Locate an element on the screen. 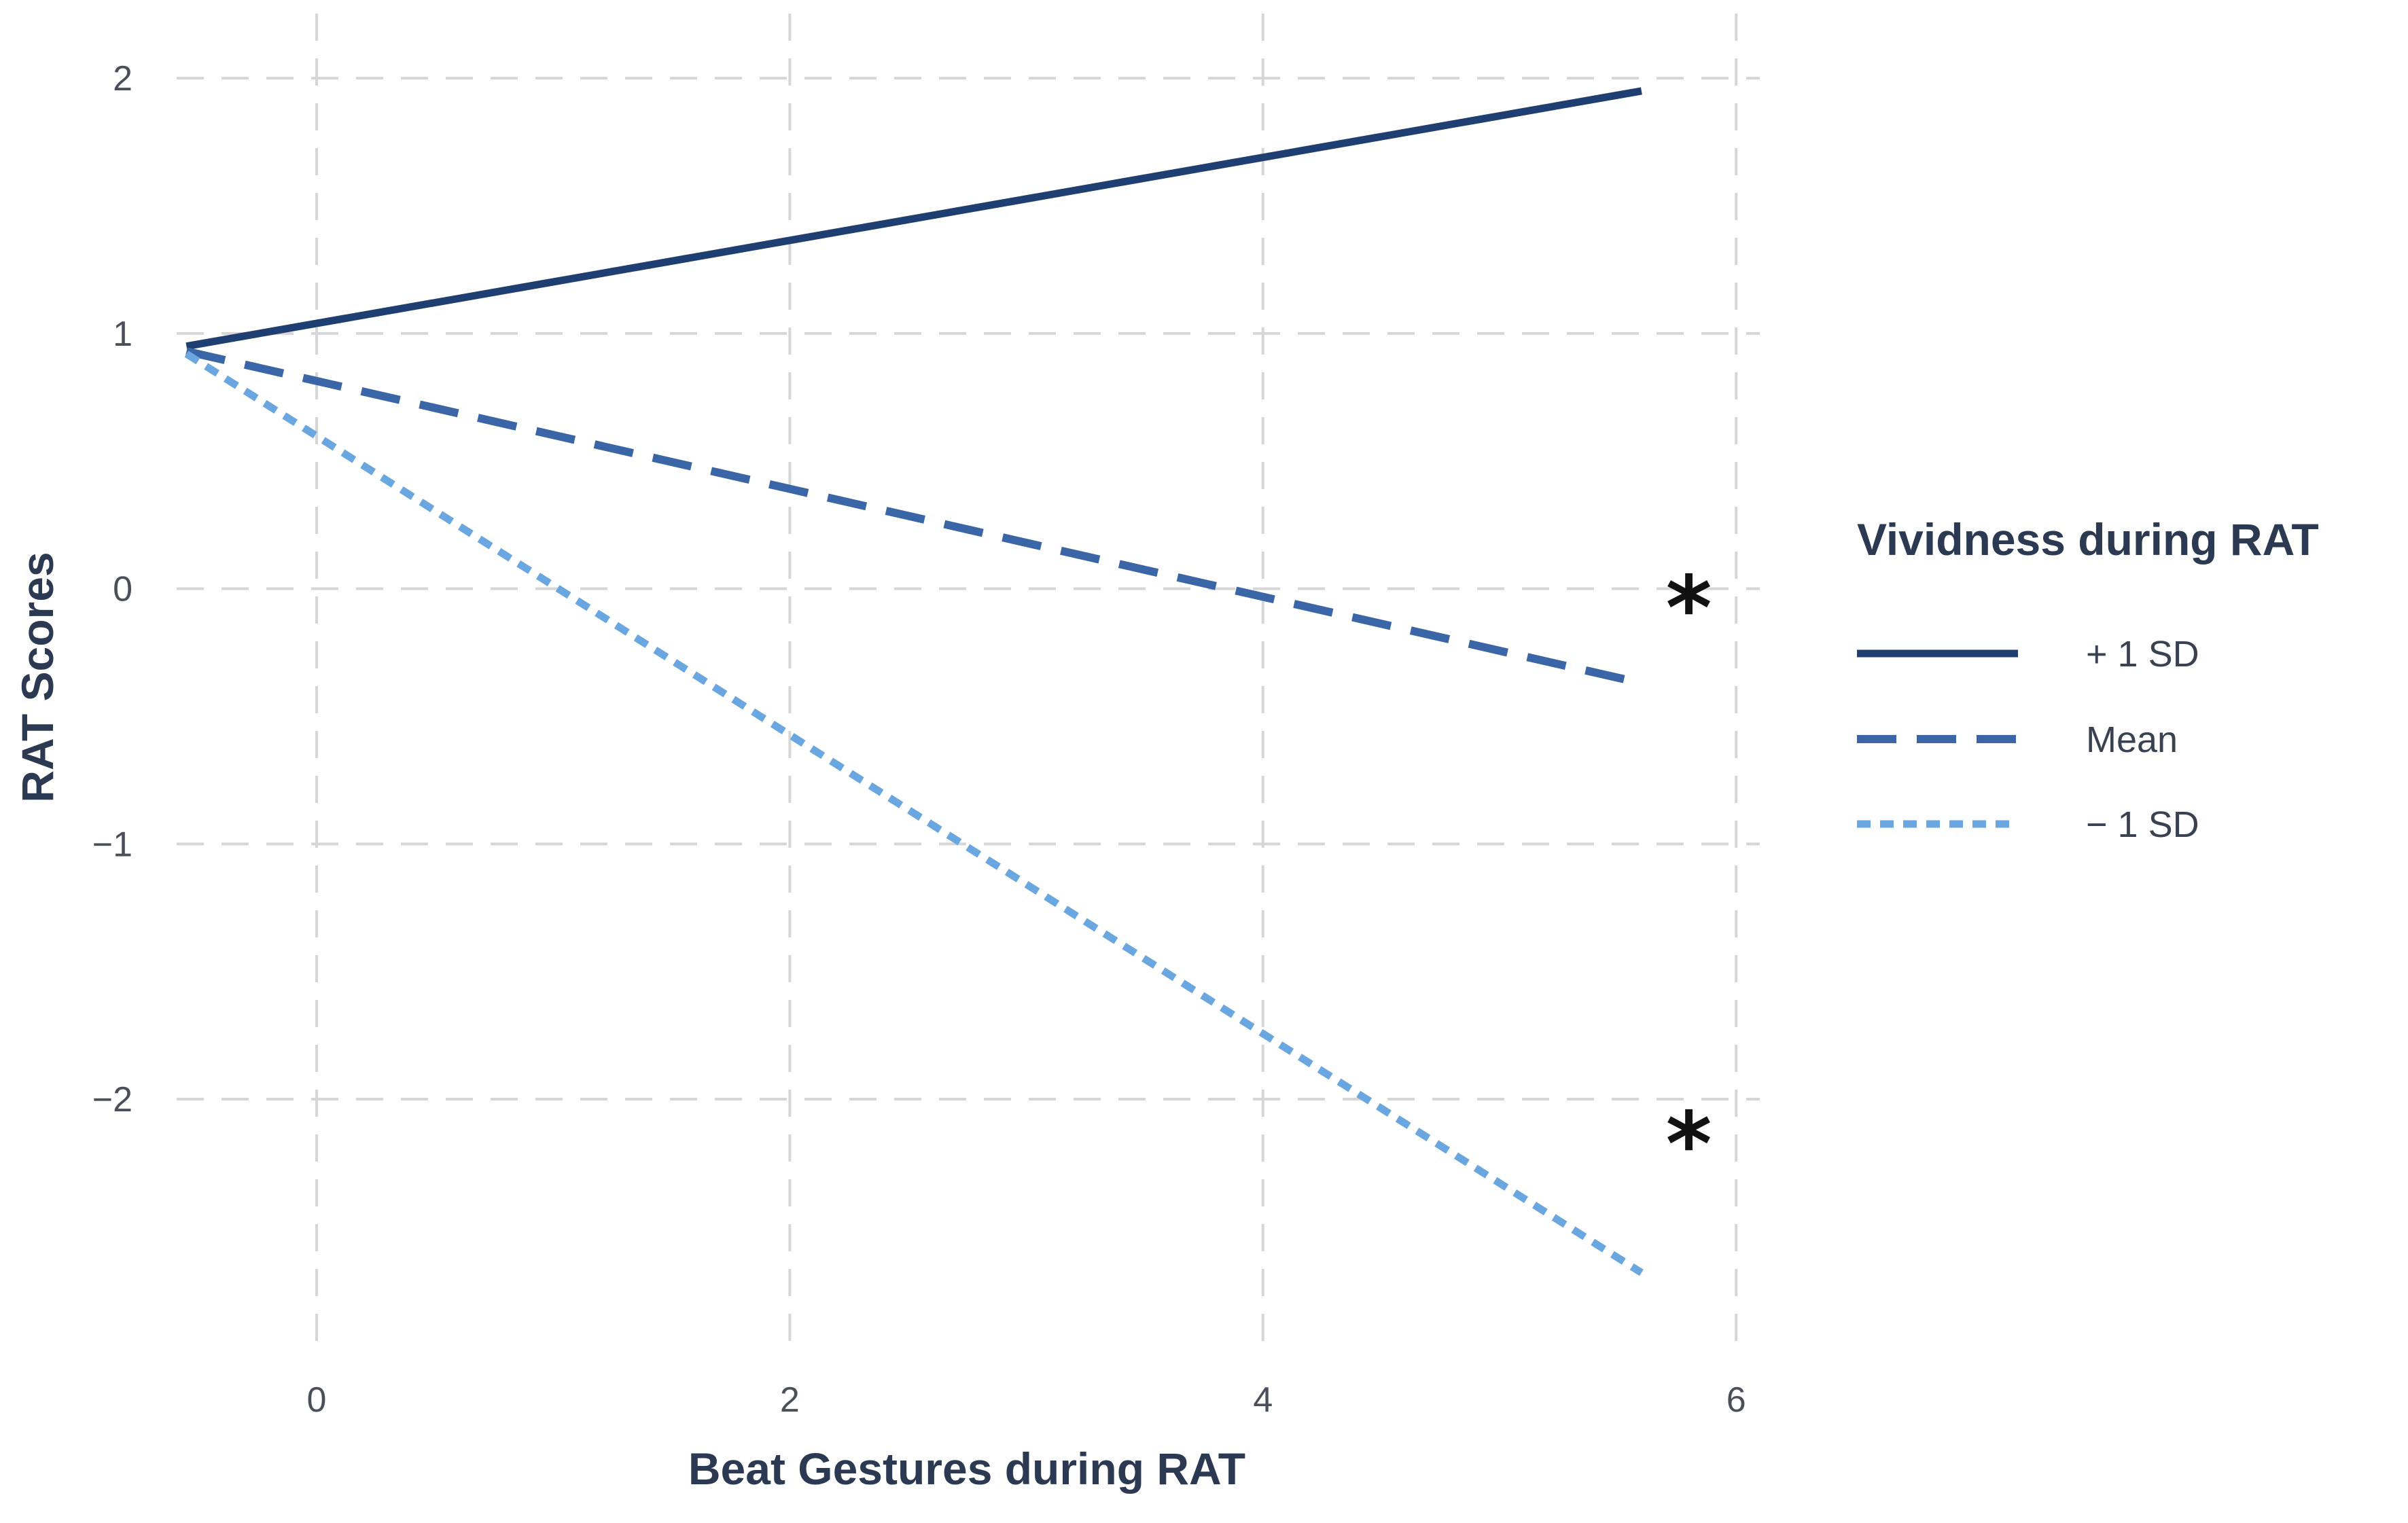  y-tick-label: 1 is located at coordinates (122, 334).